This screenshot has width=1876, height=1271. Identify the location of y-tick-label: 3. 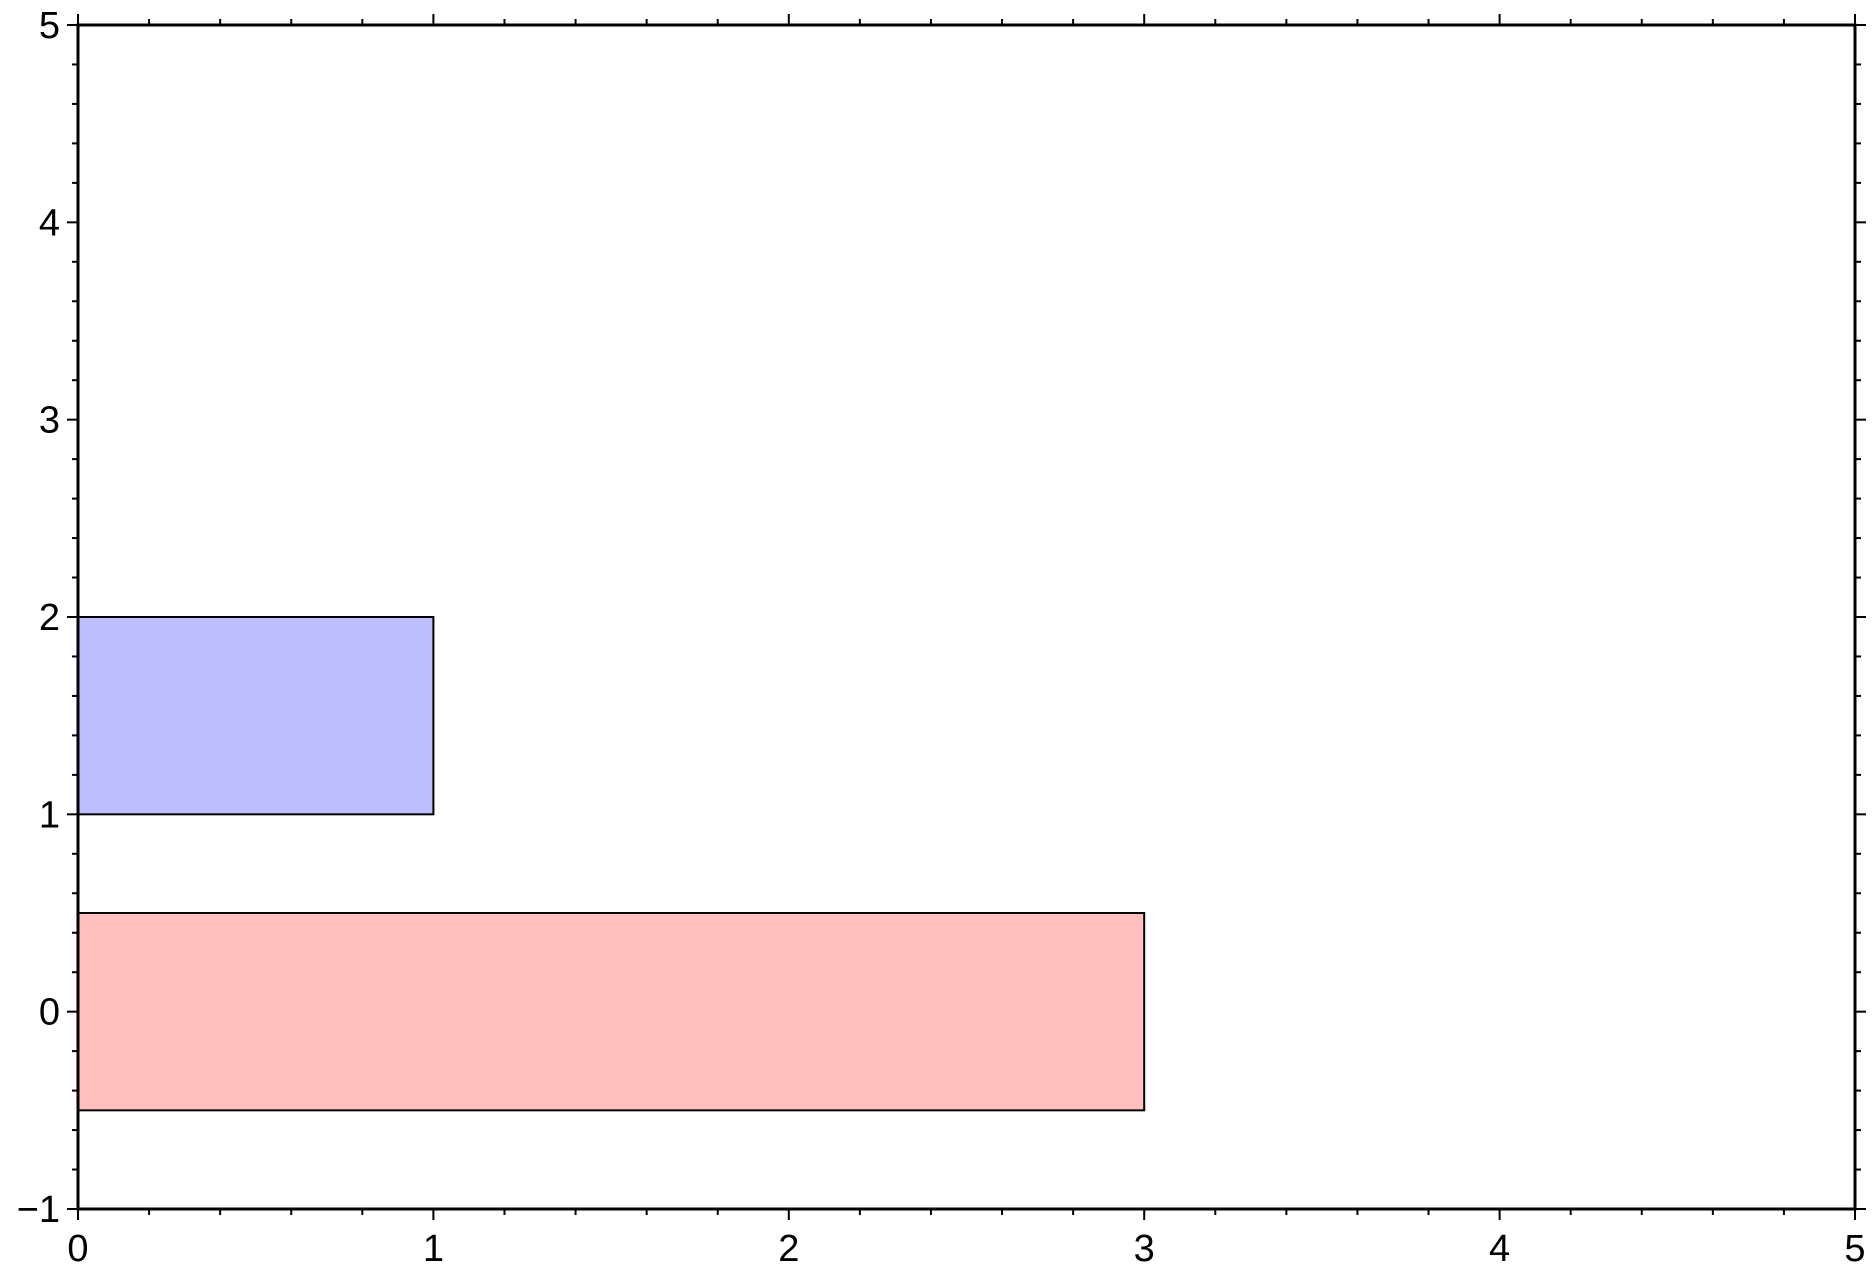
(49, 421).